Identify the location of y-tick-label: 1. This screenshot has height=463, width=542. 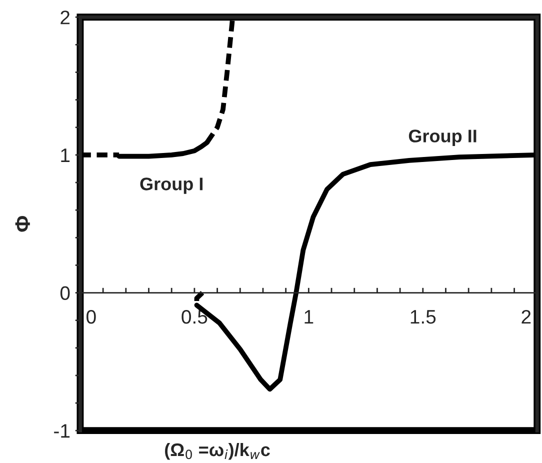
(65, 155).